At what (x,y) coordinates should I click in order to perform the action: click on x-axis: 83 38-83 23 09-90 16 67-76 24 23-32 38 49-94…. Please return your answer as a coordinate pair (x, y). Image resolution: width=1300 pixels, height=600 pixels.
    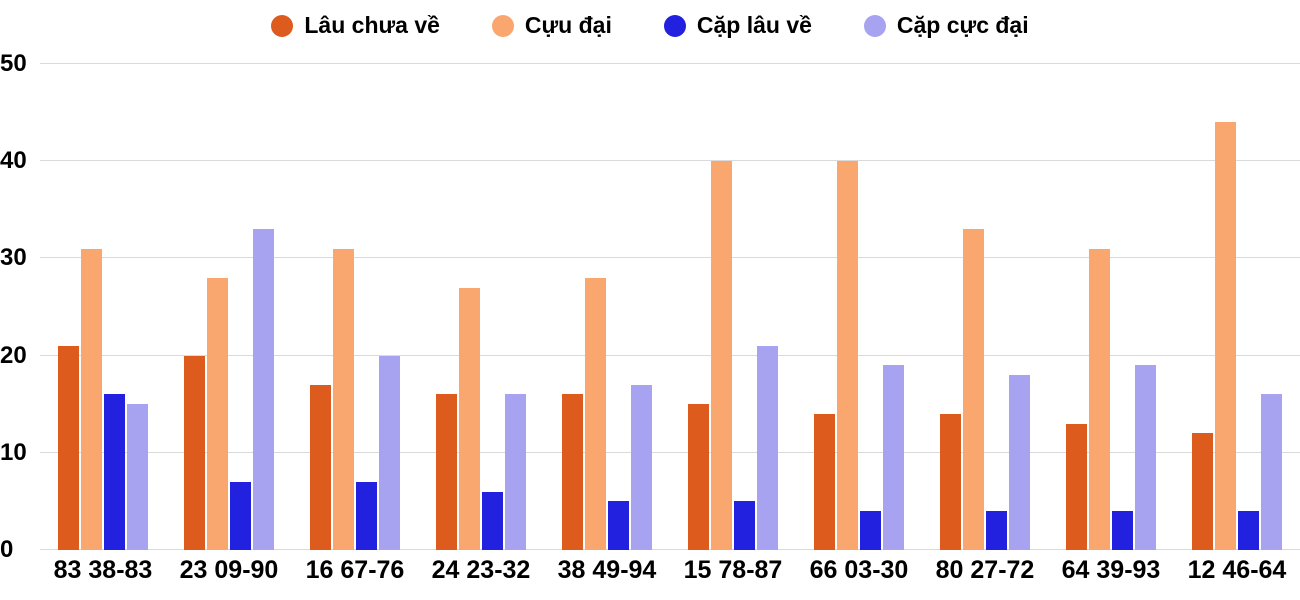
    Looking at the image, I should click on (670, 575).